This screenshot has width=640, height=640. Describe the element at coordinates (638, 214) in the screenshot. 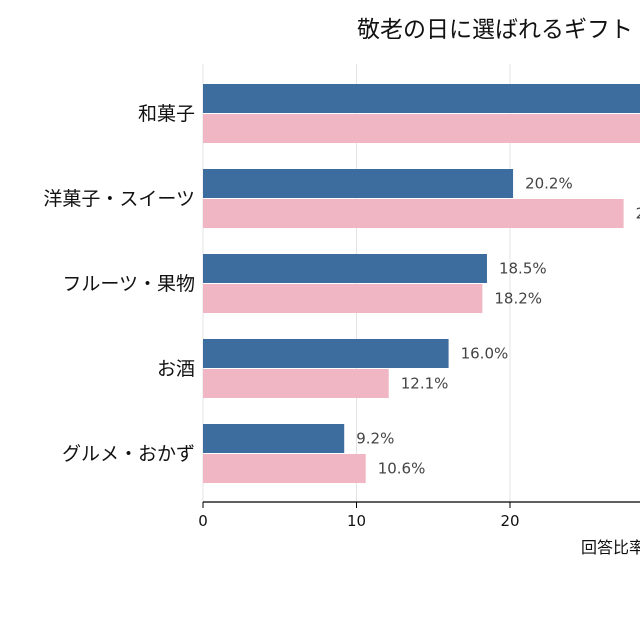

I see `data-label: 2` at that location.